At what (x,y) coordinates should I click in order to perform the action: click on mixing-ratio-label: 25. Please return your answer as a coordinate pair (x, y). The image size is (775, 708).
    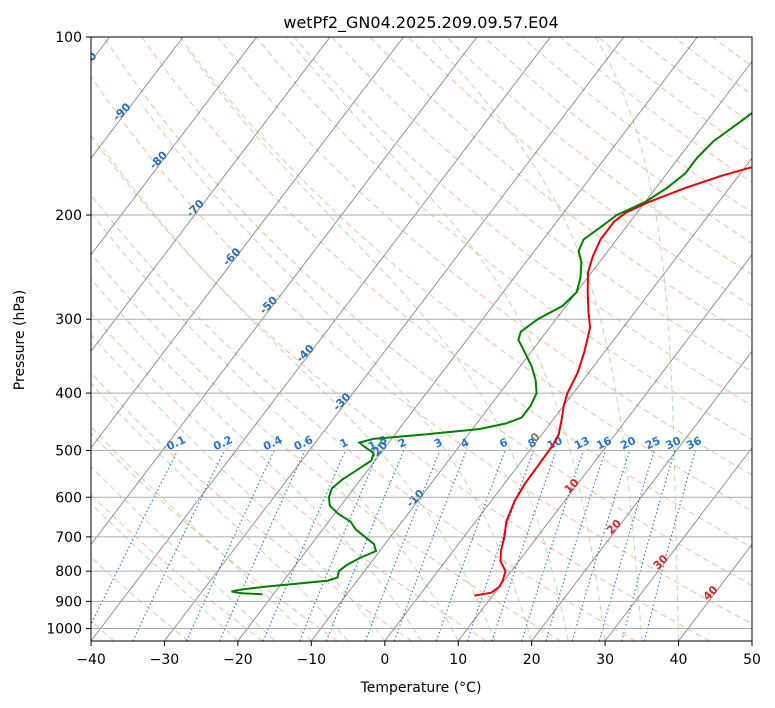
    Looking at the image, I should click on (652, 443).